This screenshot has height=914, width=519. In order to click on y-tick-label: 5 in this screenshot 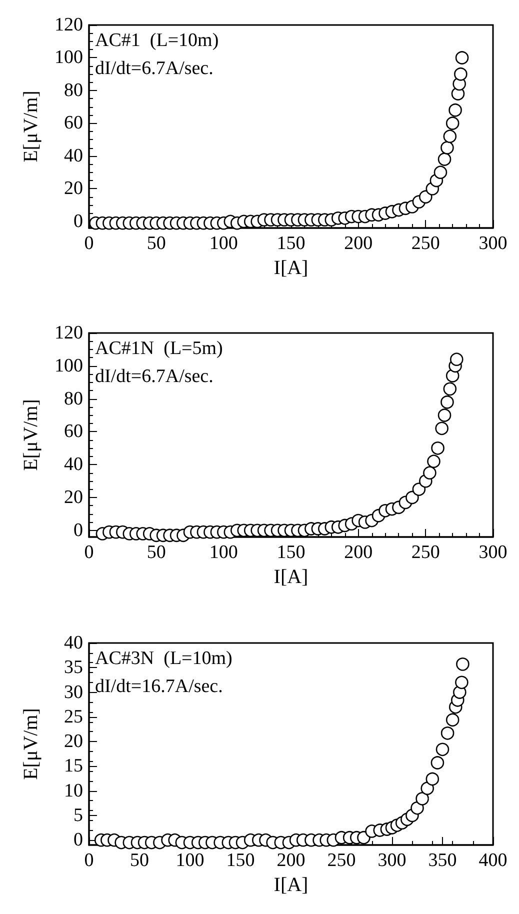, I will do `click(78, 815)`.